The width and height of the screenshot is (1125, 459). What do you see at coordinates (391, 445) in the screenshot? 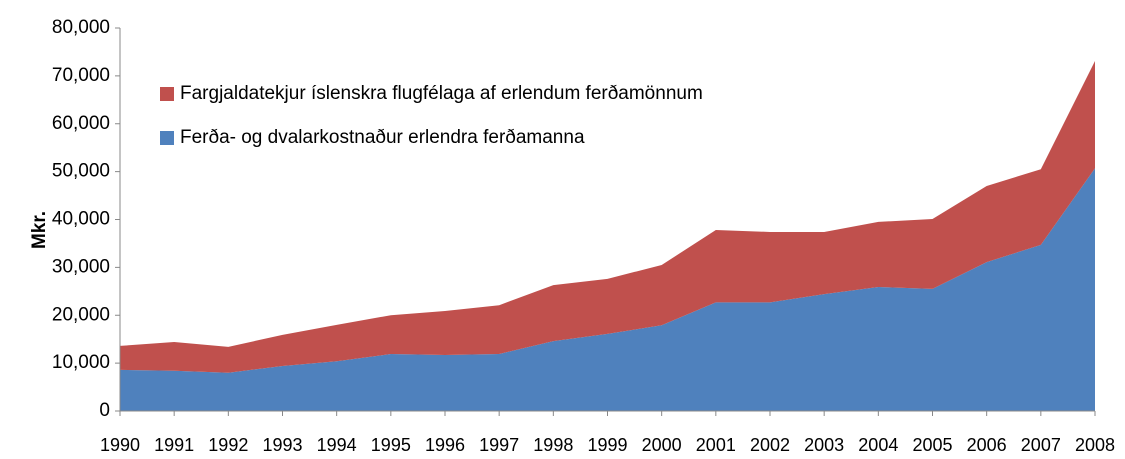
I see `x-tick-label: 1995` at bounding box center [391, 445].